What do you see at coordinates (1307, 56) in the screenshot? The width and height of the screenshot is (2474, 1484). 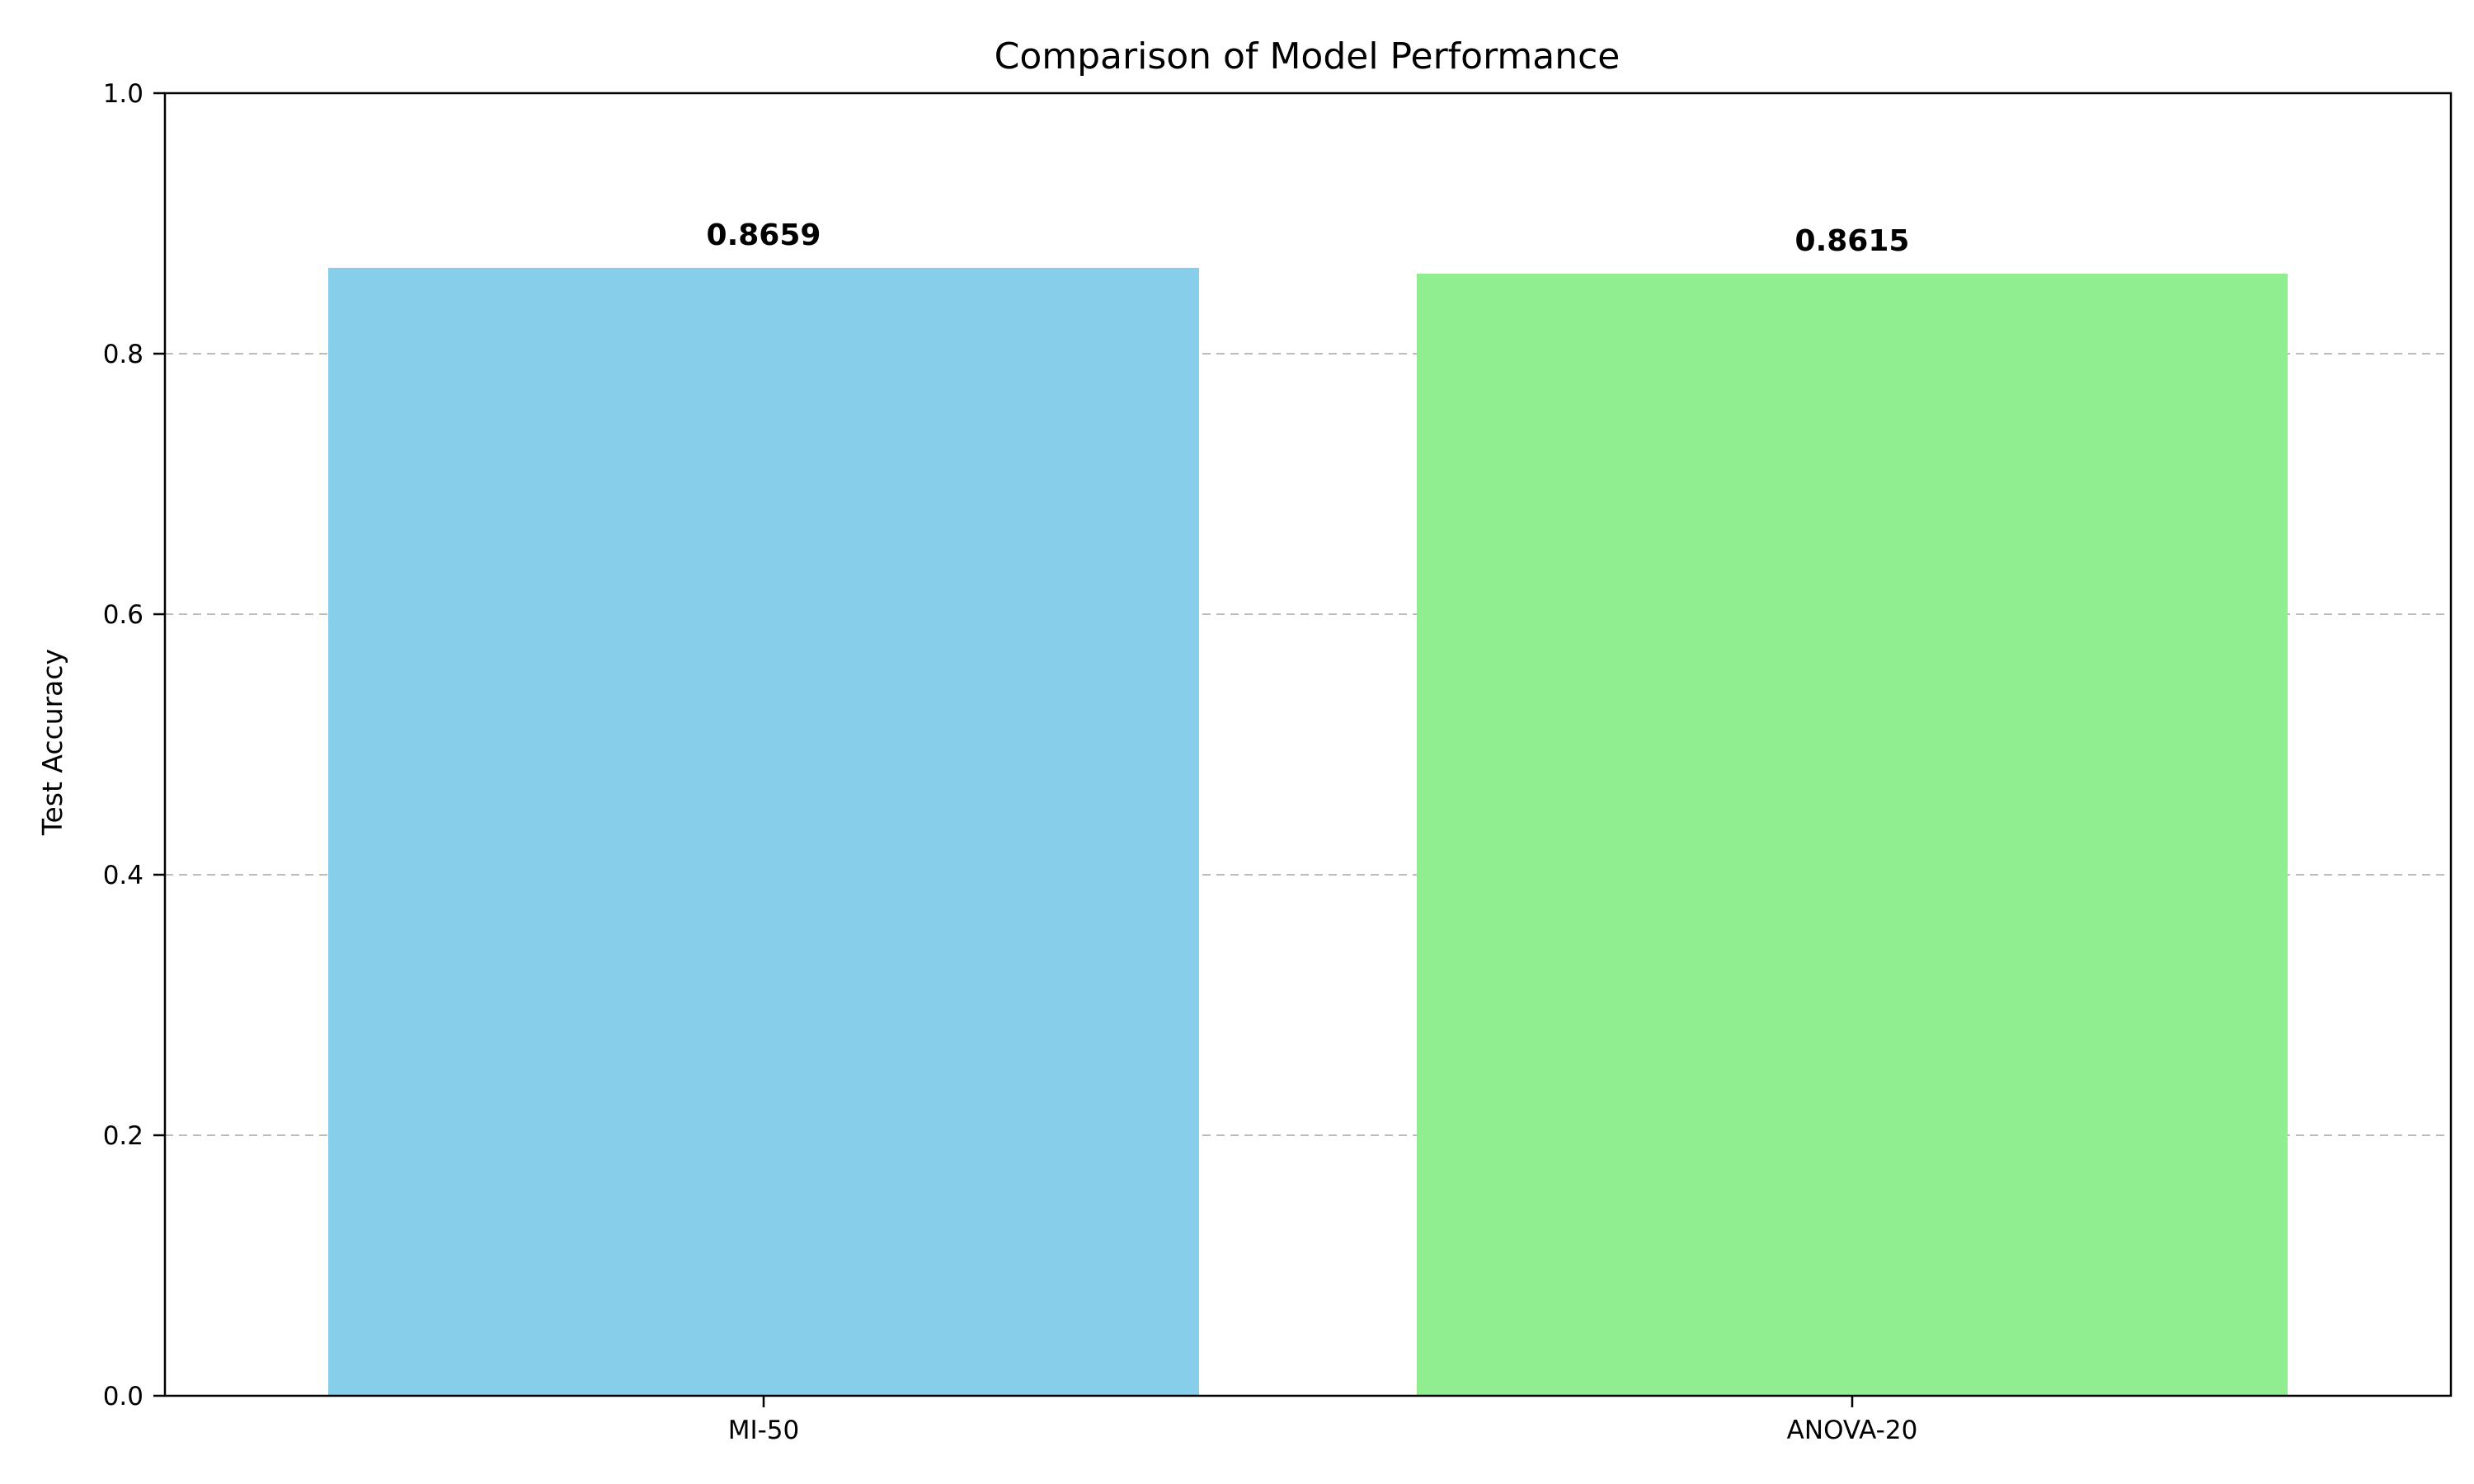 I see `chart-title: Comparison of Model Performance` at bounding box center [1307, 56].